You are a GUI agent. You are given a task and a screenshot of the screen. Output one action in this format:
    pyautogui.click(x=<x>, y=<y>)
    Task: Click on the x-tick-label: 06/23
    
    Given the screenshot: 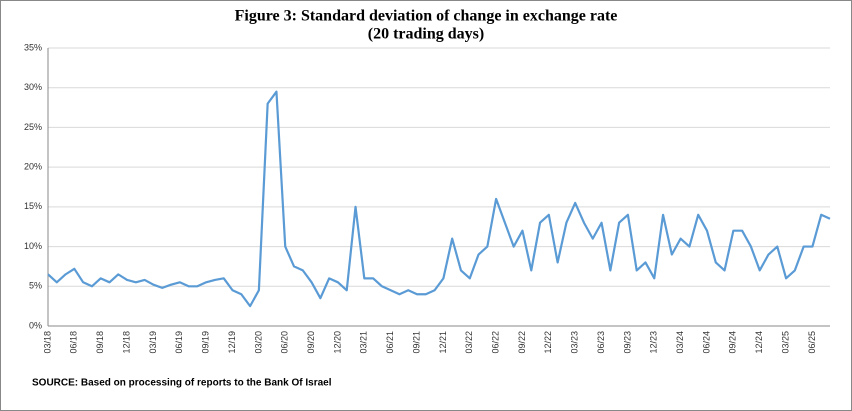 What is the action you would take?
    pyautogui.click(x=601, y=342)
    